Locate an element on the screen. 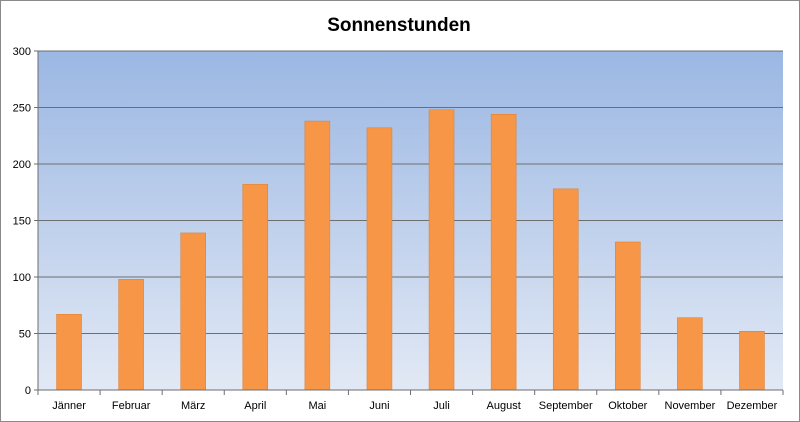  y-tick-label: 0 is located at coordinates (28, 391).